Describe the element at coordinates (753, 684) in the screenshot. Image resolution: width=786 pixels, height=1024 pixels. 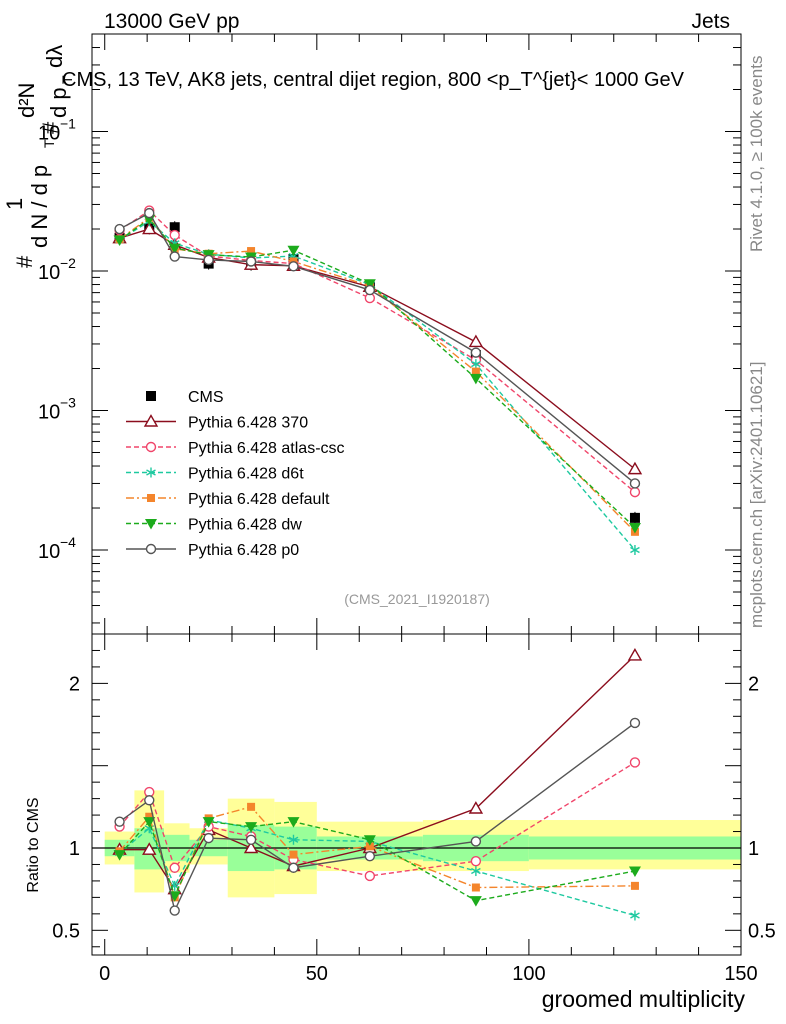
I see `ratio-y-tick-label-right: 2` at that location.